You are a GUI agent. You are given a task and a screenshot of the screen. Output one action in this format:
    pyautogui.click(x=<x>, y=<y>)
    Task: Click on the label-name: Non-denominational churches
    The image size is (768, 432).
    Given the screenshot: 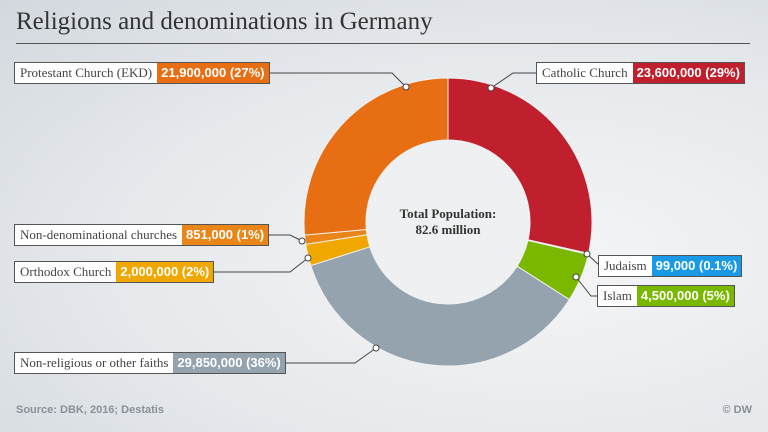 What is the action you would take?
    pyautogui.click(x=99, y=234)
    